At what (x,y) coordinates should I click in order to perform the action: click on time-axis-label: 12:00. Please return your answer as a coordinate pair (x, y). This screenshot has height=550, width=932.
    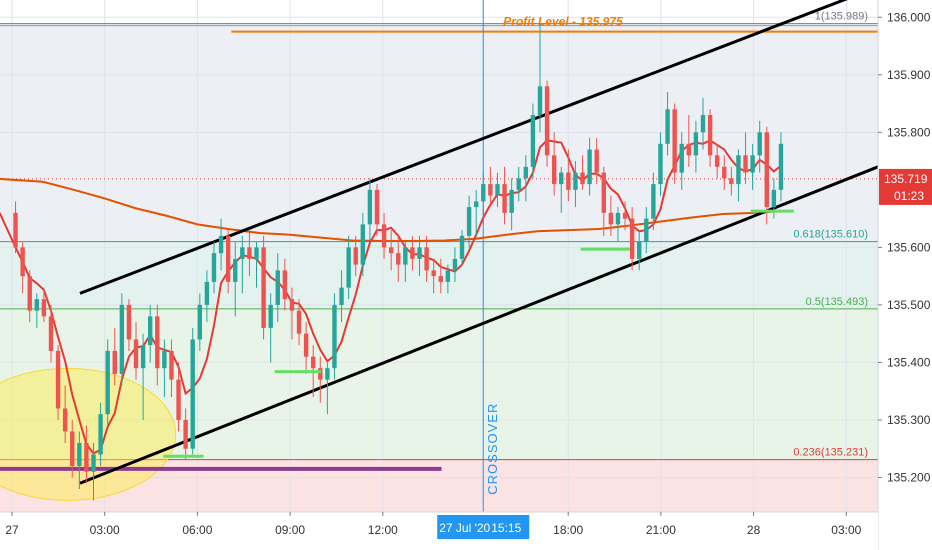
    Looking at the image, I should click on (383, 530).